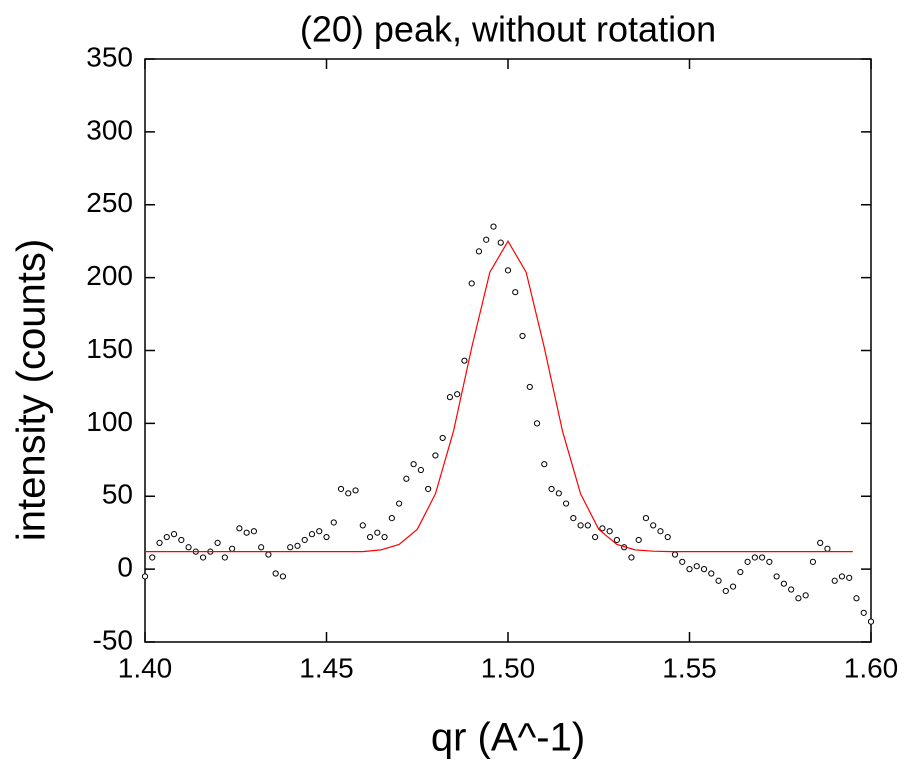 Image resolution: width=911 pixels, height=766 pixels. Describe the element at coordinates (125, 567) in the screenshot. I see `y-tick-label: 0` at that location.